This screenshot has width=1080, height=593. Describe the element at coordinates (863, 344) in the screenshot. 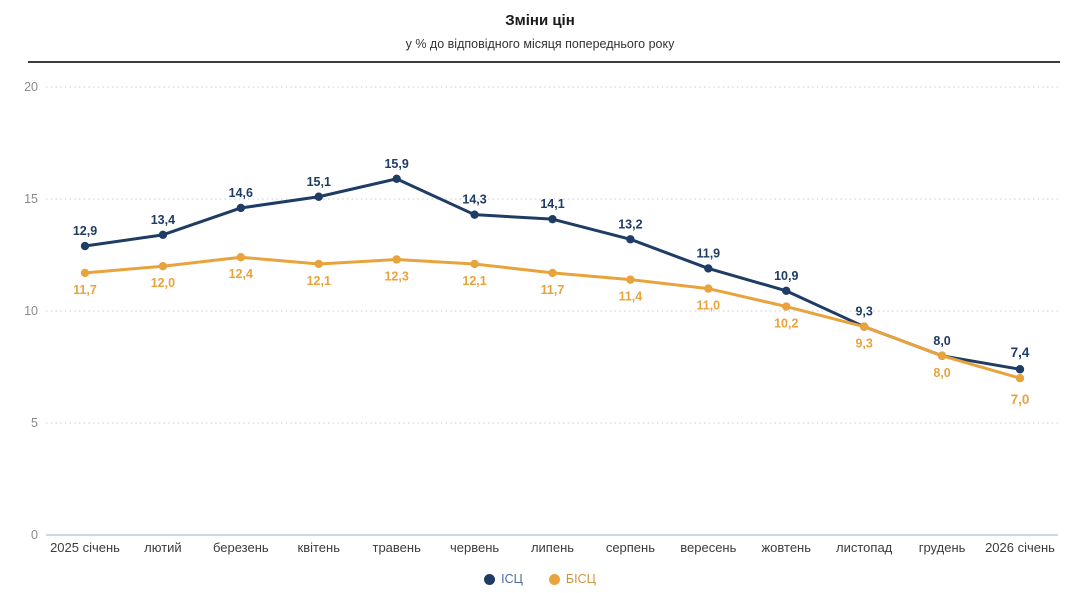

I see `data-label-core-cpi: 9,3` at that location.